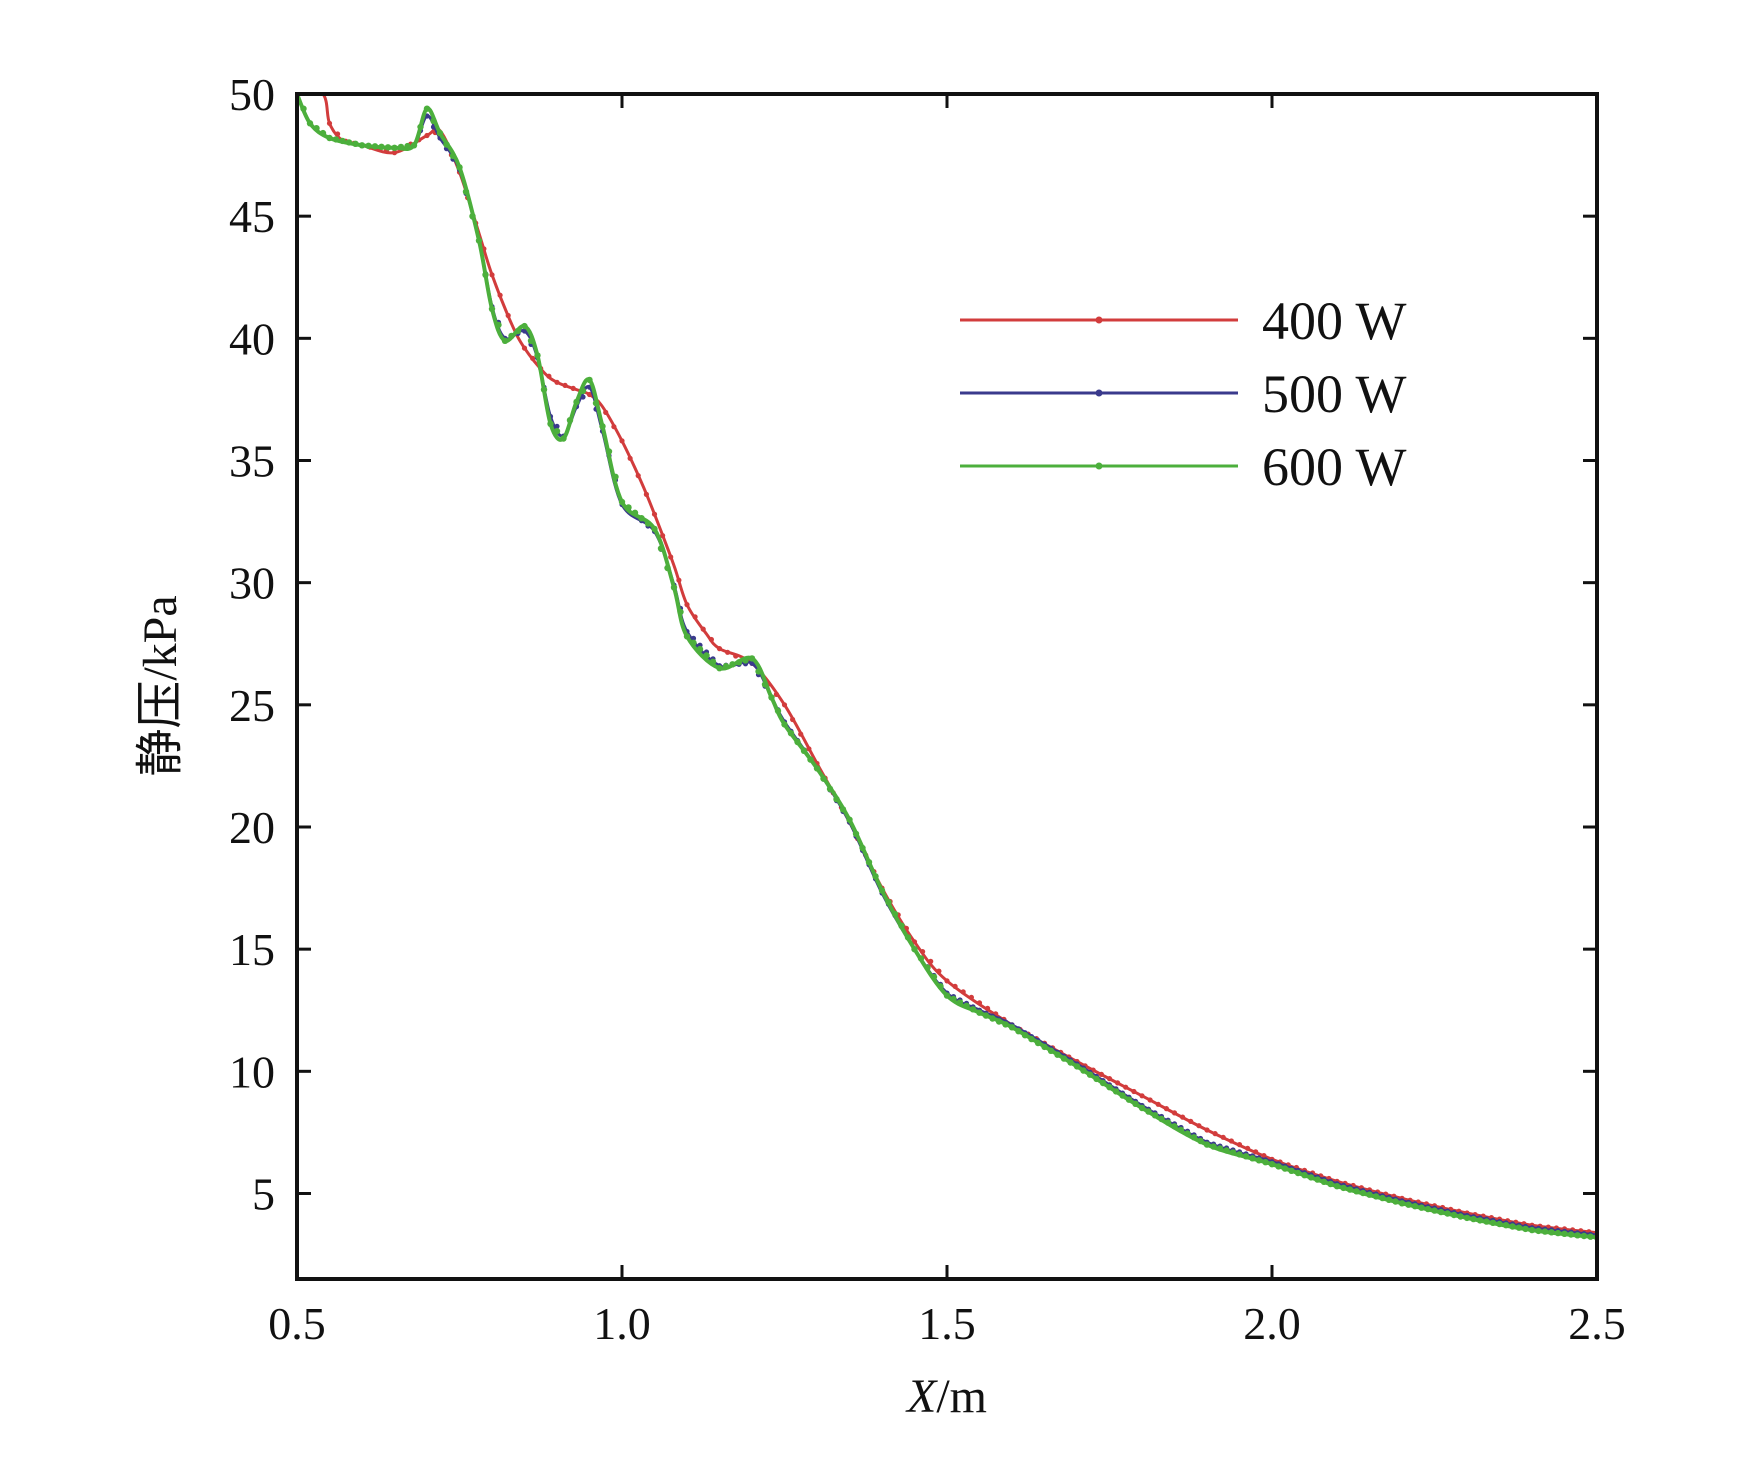  What do you see at coordinates (252, 583) in the screenshot?
I see `y-tick-label: 30` at bounding box center [252, 583].